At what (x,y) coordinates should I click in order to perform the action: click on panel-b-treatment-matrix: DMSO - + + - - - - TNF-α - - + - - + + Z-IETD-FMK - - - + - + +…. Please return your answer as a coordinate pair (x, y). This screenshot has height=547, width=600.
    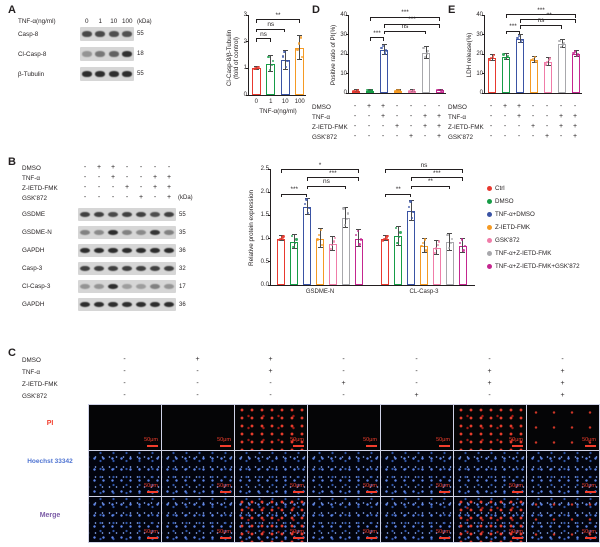
    Looking at the image, I should click on (107, 183).